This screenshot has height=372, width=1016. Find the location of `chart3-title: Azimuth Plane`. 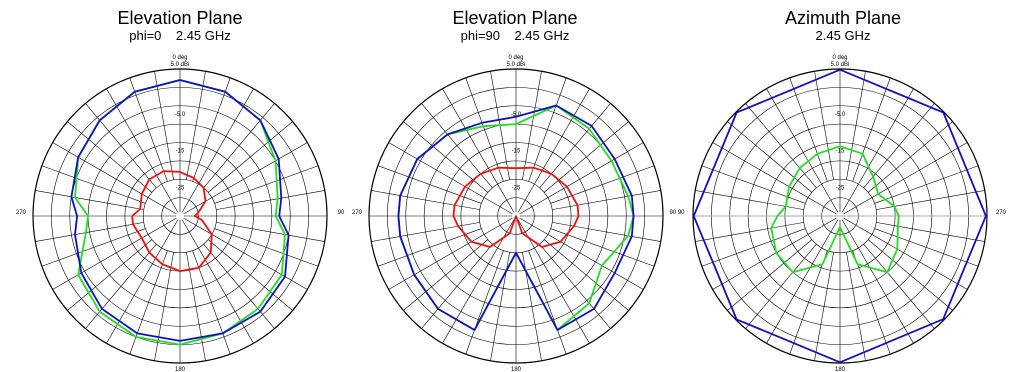

chart3-title: Azimuth Plane is located at coordinates (843, 18).